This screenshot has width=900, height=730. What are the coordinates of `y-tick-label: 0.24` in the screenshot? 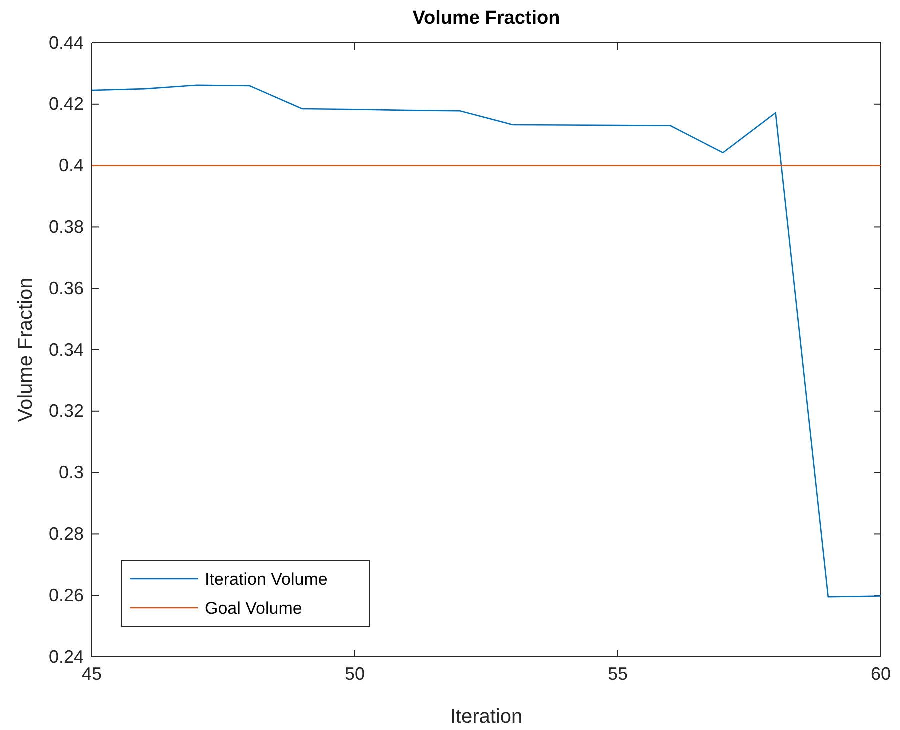 It's located at (66, 656).